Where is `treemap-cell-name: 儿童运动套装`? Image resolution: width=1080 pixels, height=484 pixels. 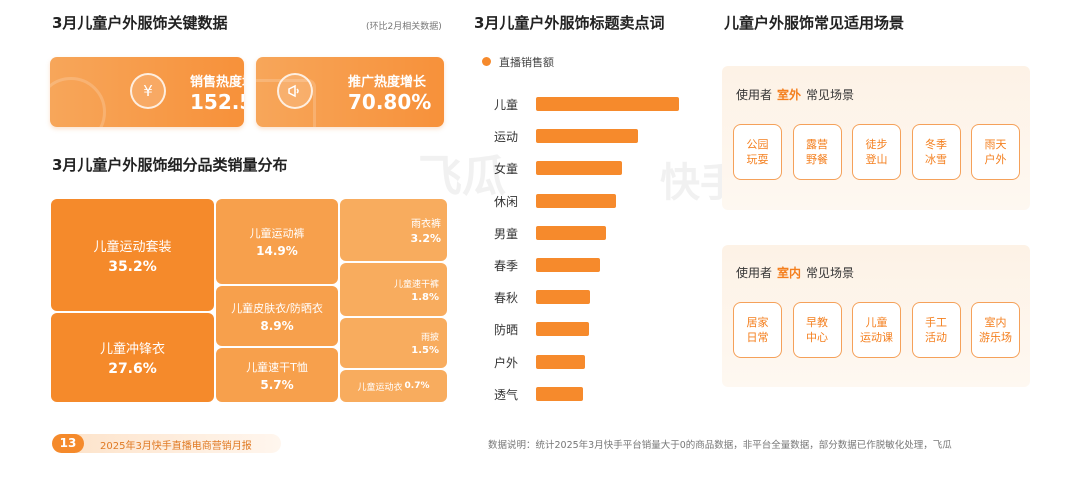
treemap-cell-name: 儿童运动套装 is located at coordinates (132, 247).